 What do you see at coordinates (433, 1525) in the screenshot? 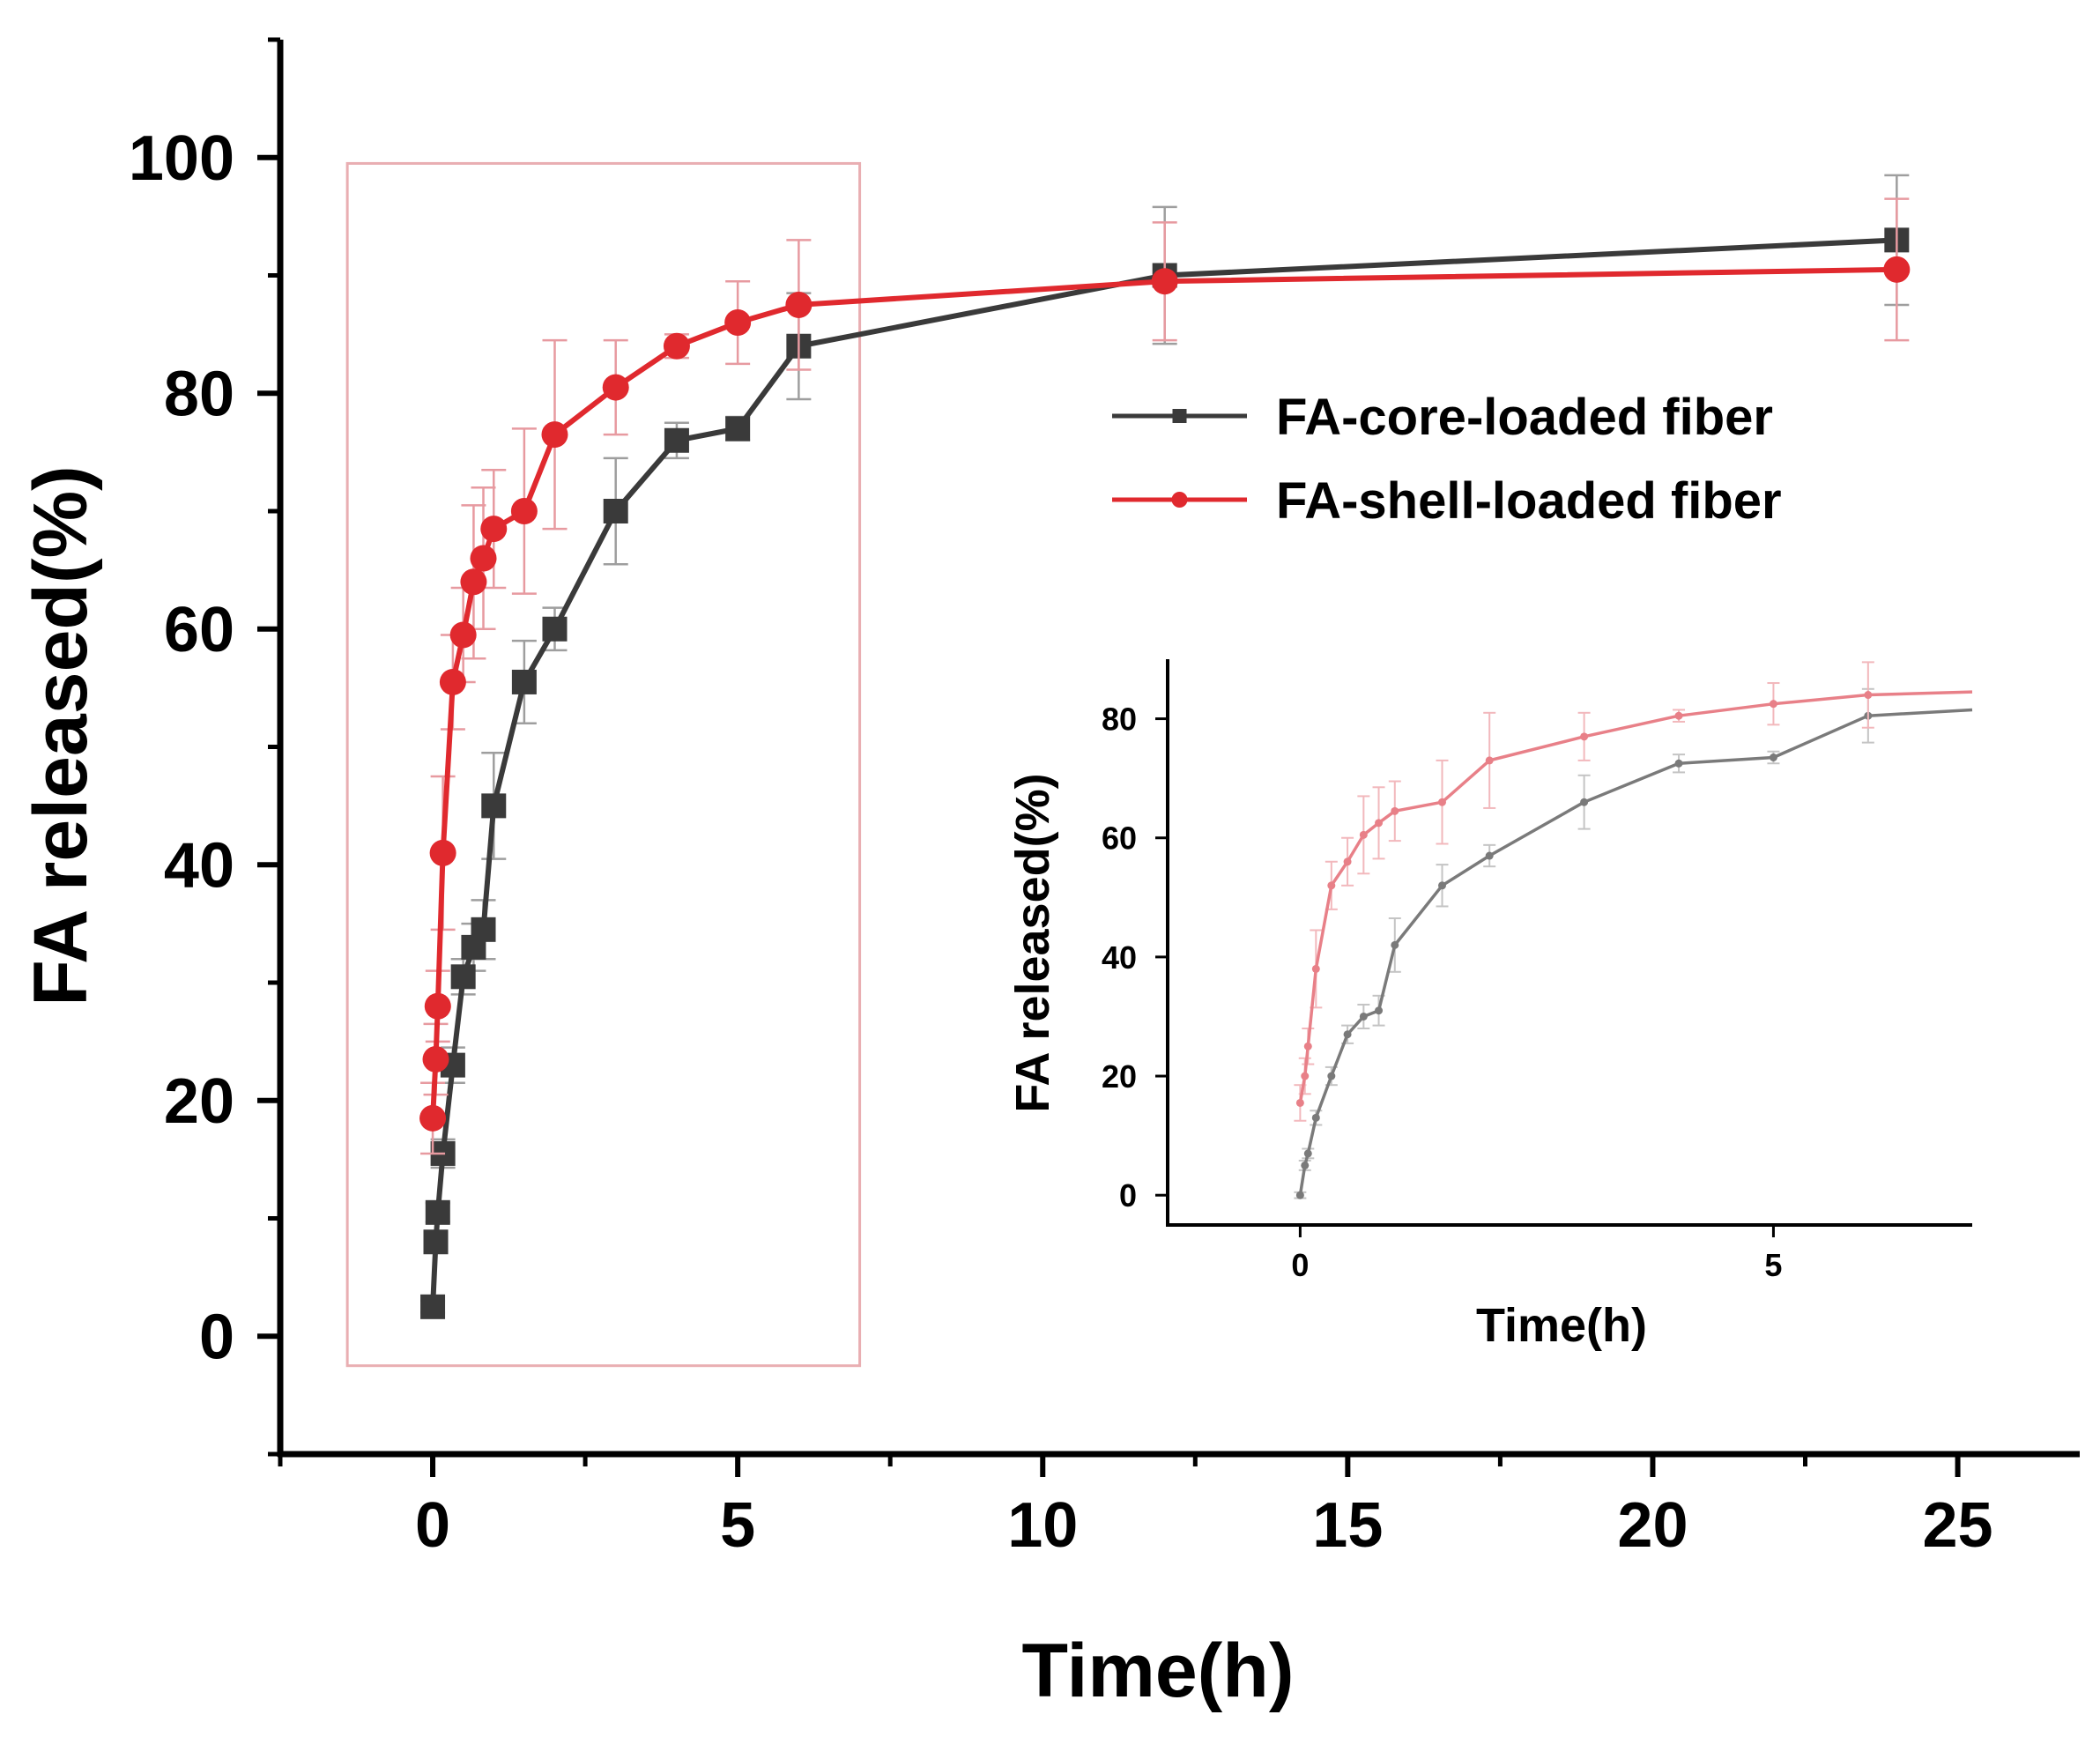
I see `x-tick-label: 0` at bounding box center [433, 1525].